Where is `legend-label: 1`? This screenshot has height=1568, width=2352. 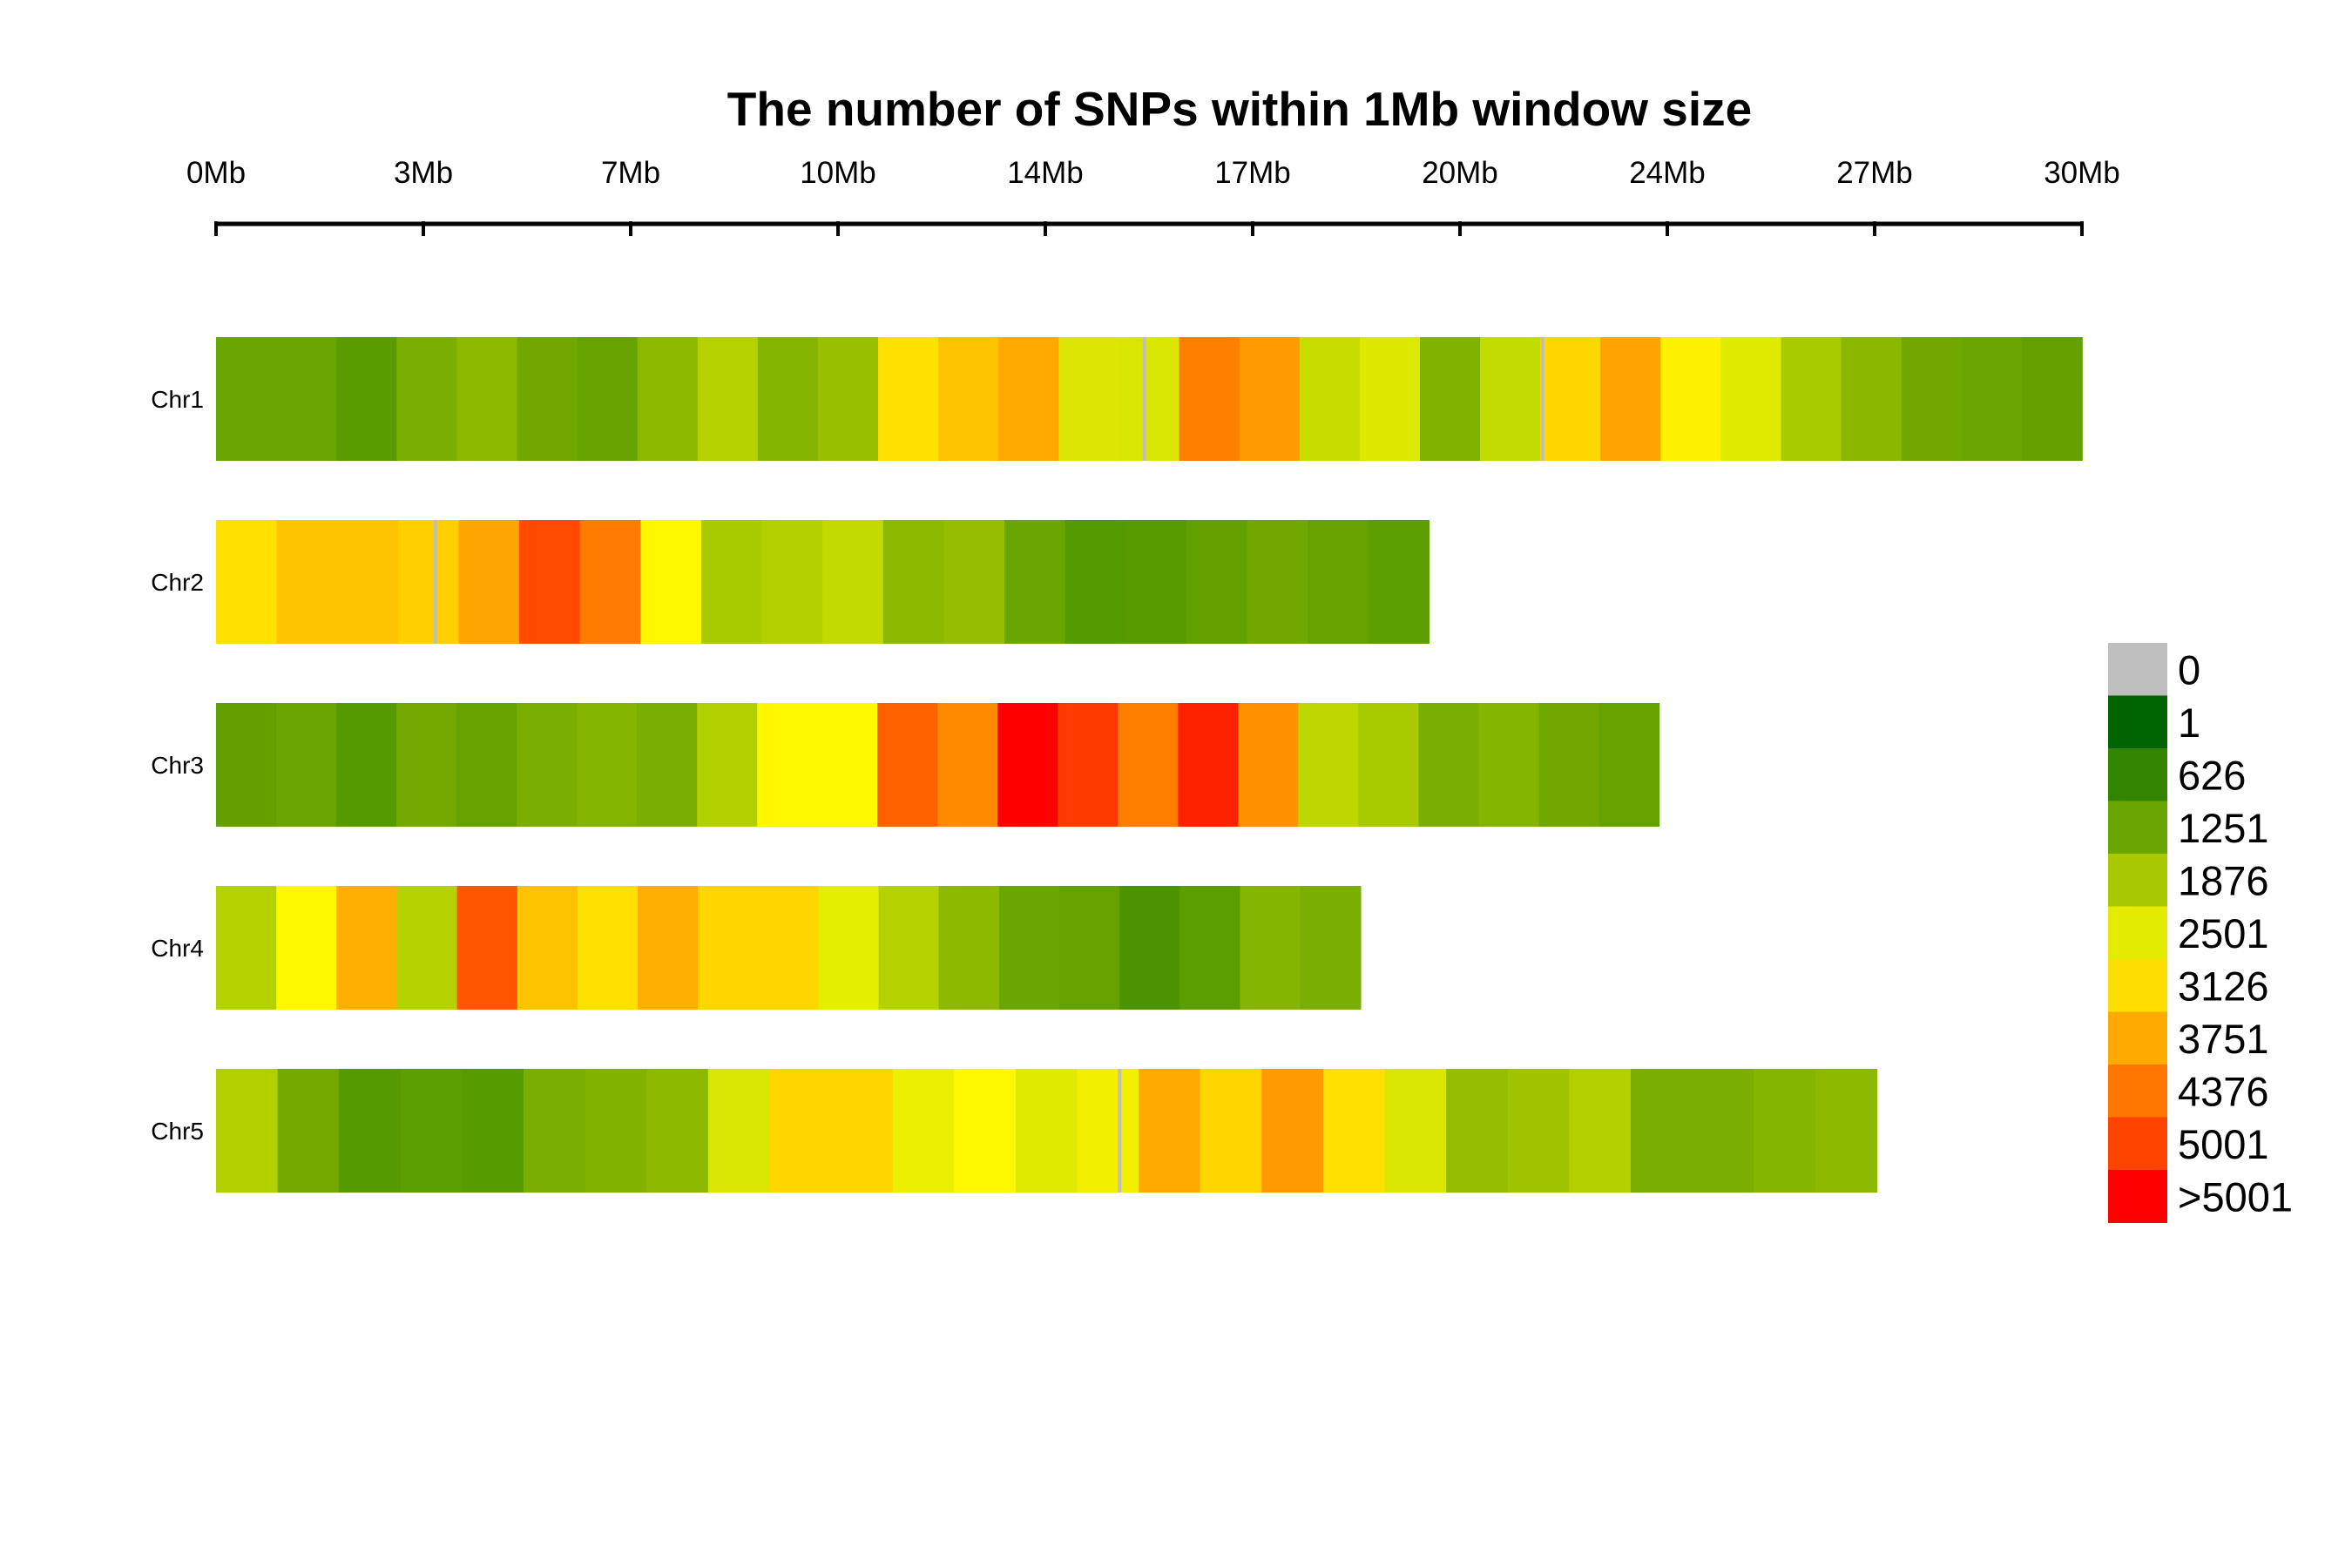
legend-label: 1 is located at coordinates (2189, 723).